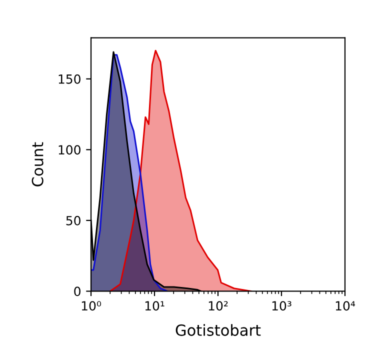  Describe the element at coordinates (218, 330) in the screenshot. I see `x-axis-title: Gotistobart` at that location.